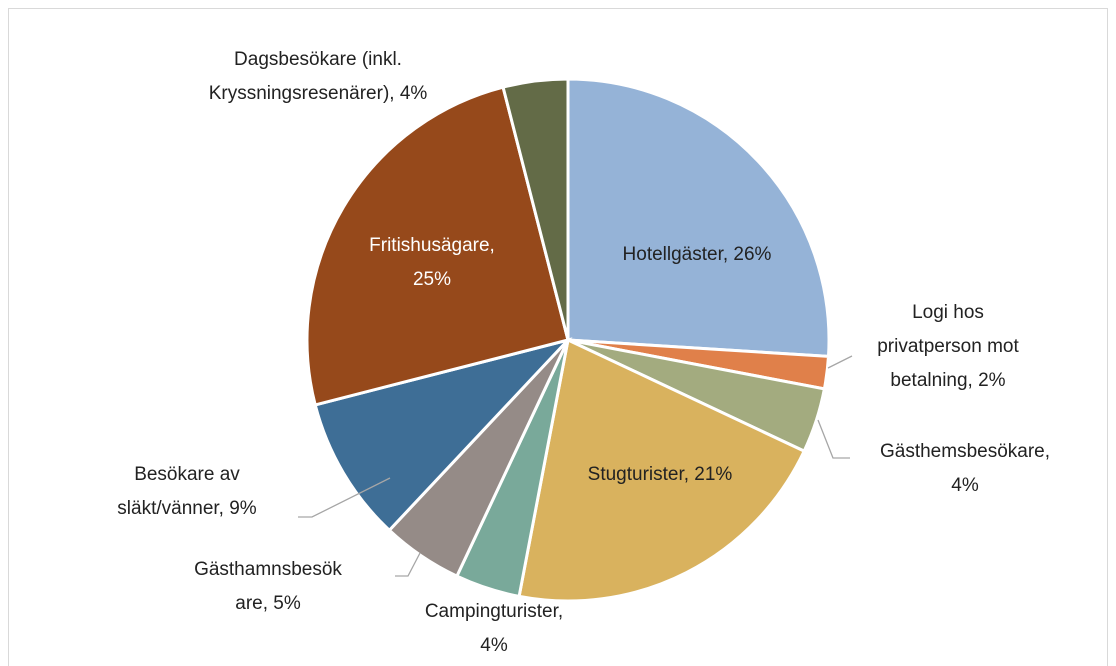  I want to click on data-label: betalning, 2%, so click(947, 380).